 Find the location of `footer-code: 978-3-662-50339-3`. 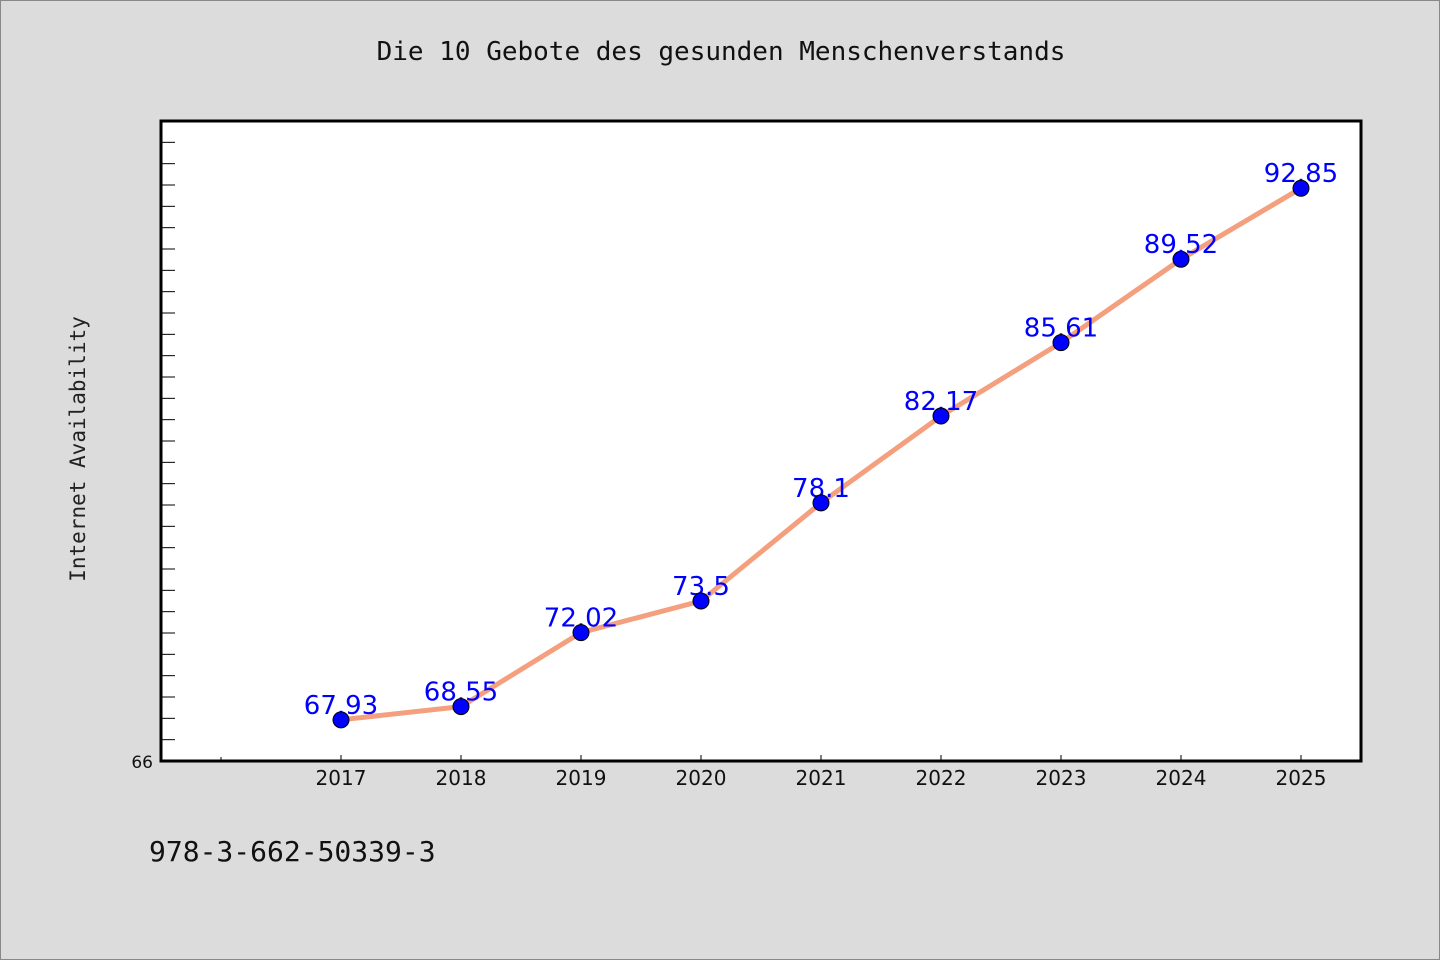

footer-code: 978-3-662-50339-3 is located at coordinates (292, 851).